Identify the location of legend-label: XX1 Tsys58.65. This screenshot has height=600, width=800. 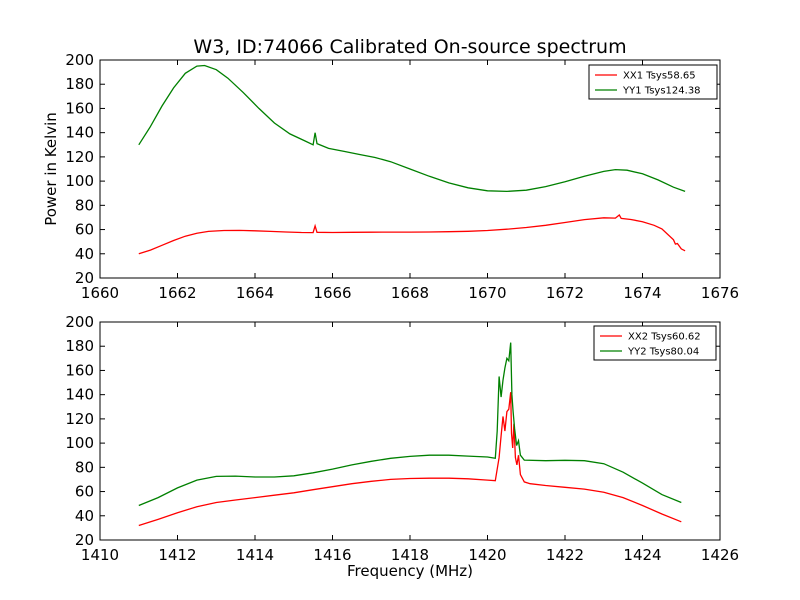
(659, 76).